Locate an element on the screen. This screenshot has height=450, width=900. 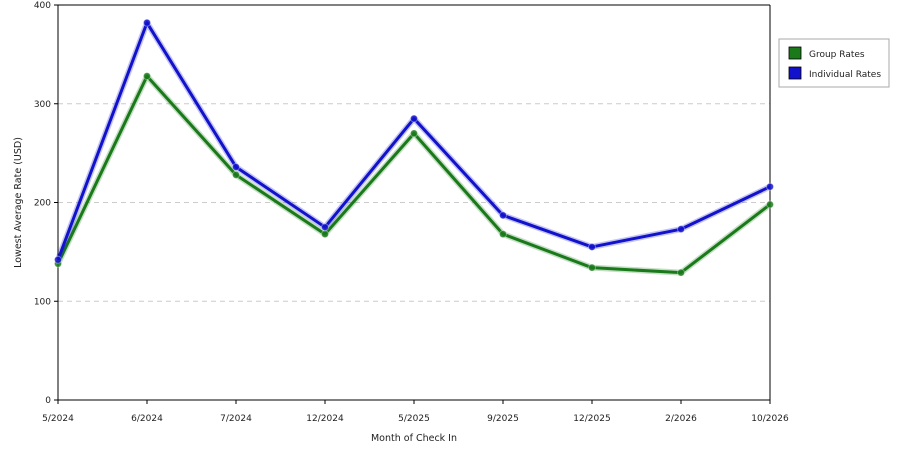
y-tick-label: 100 is located at coordinates (42, 302).